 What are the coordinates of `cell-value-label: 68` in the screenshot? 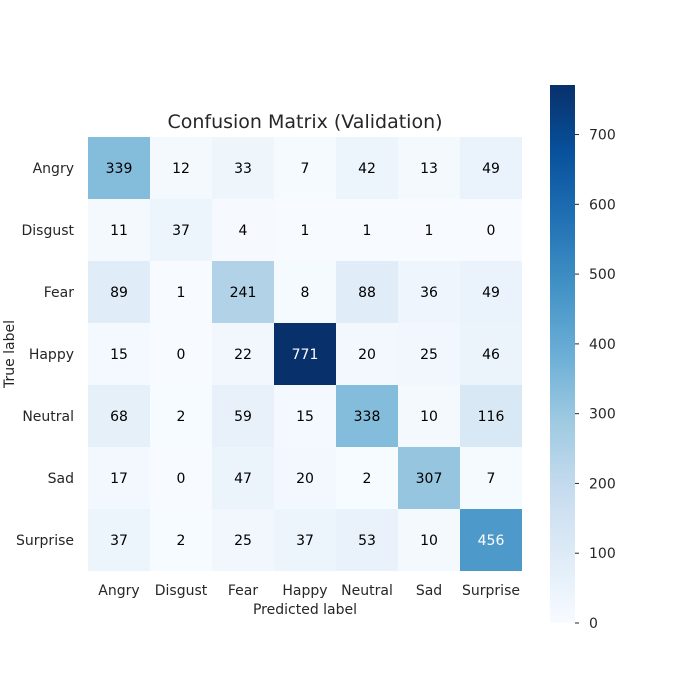 It's located at (119, 417).